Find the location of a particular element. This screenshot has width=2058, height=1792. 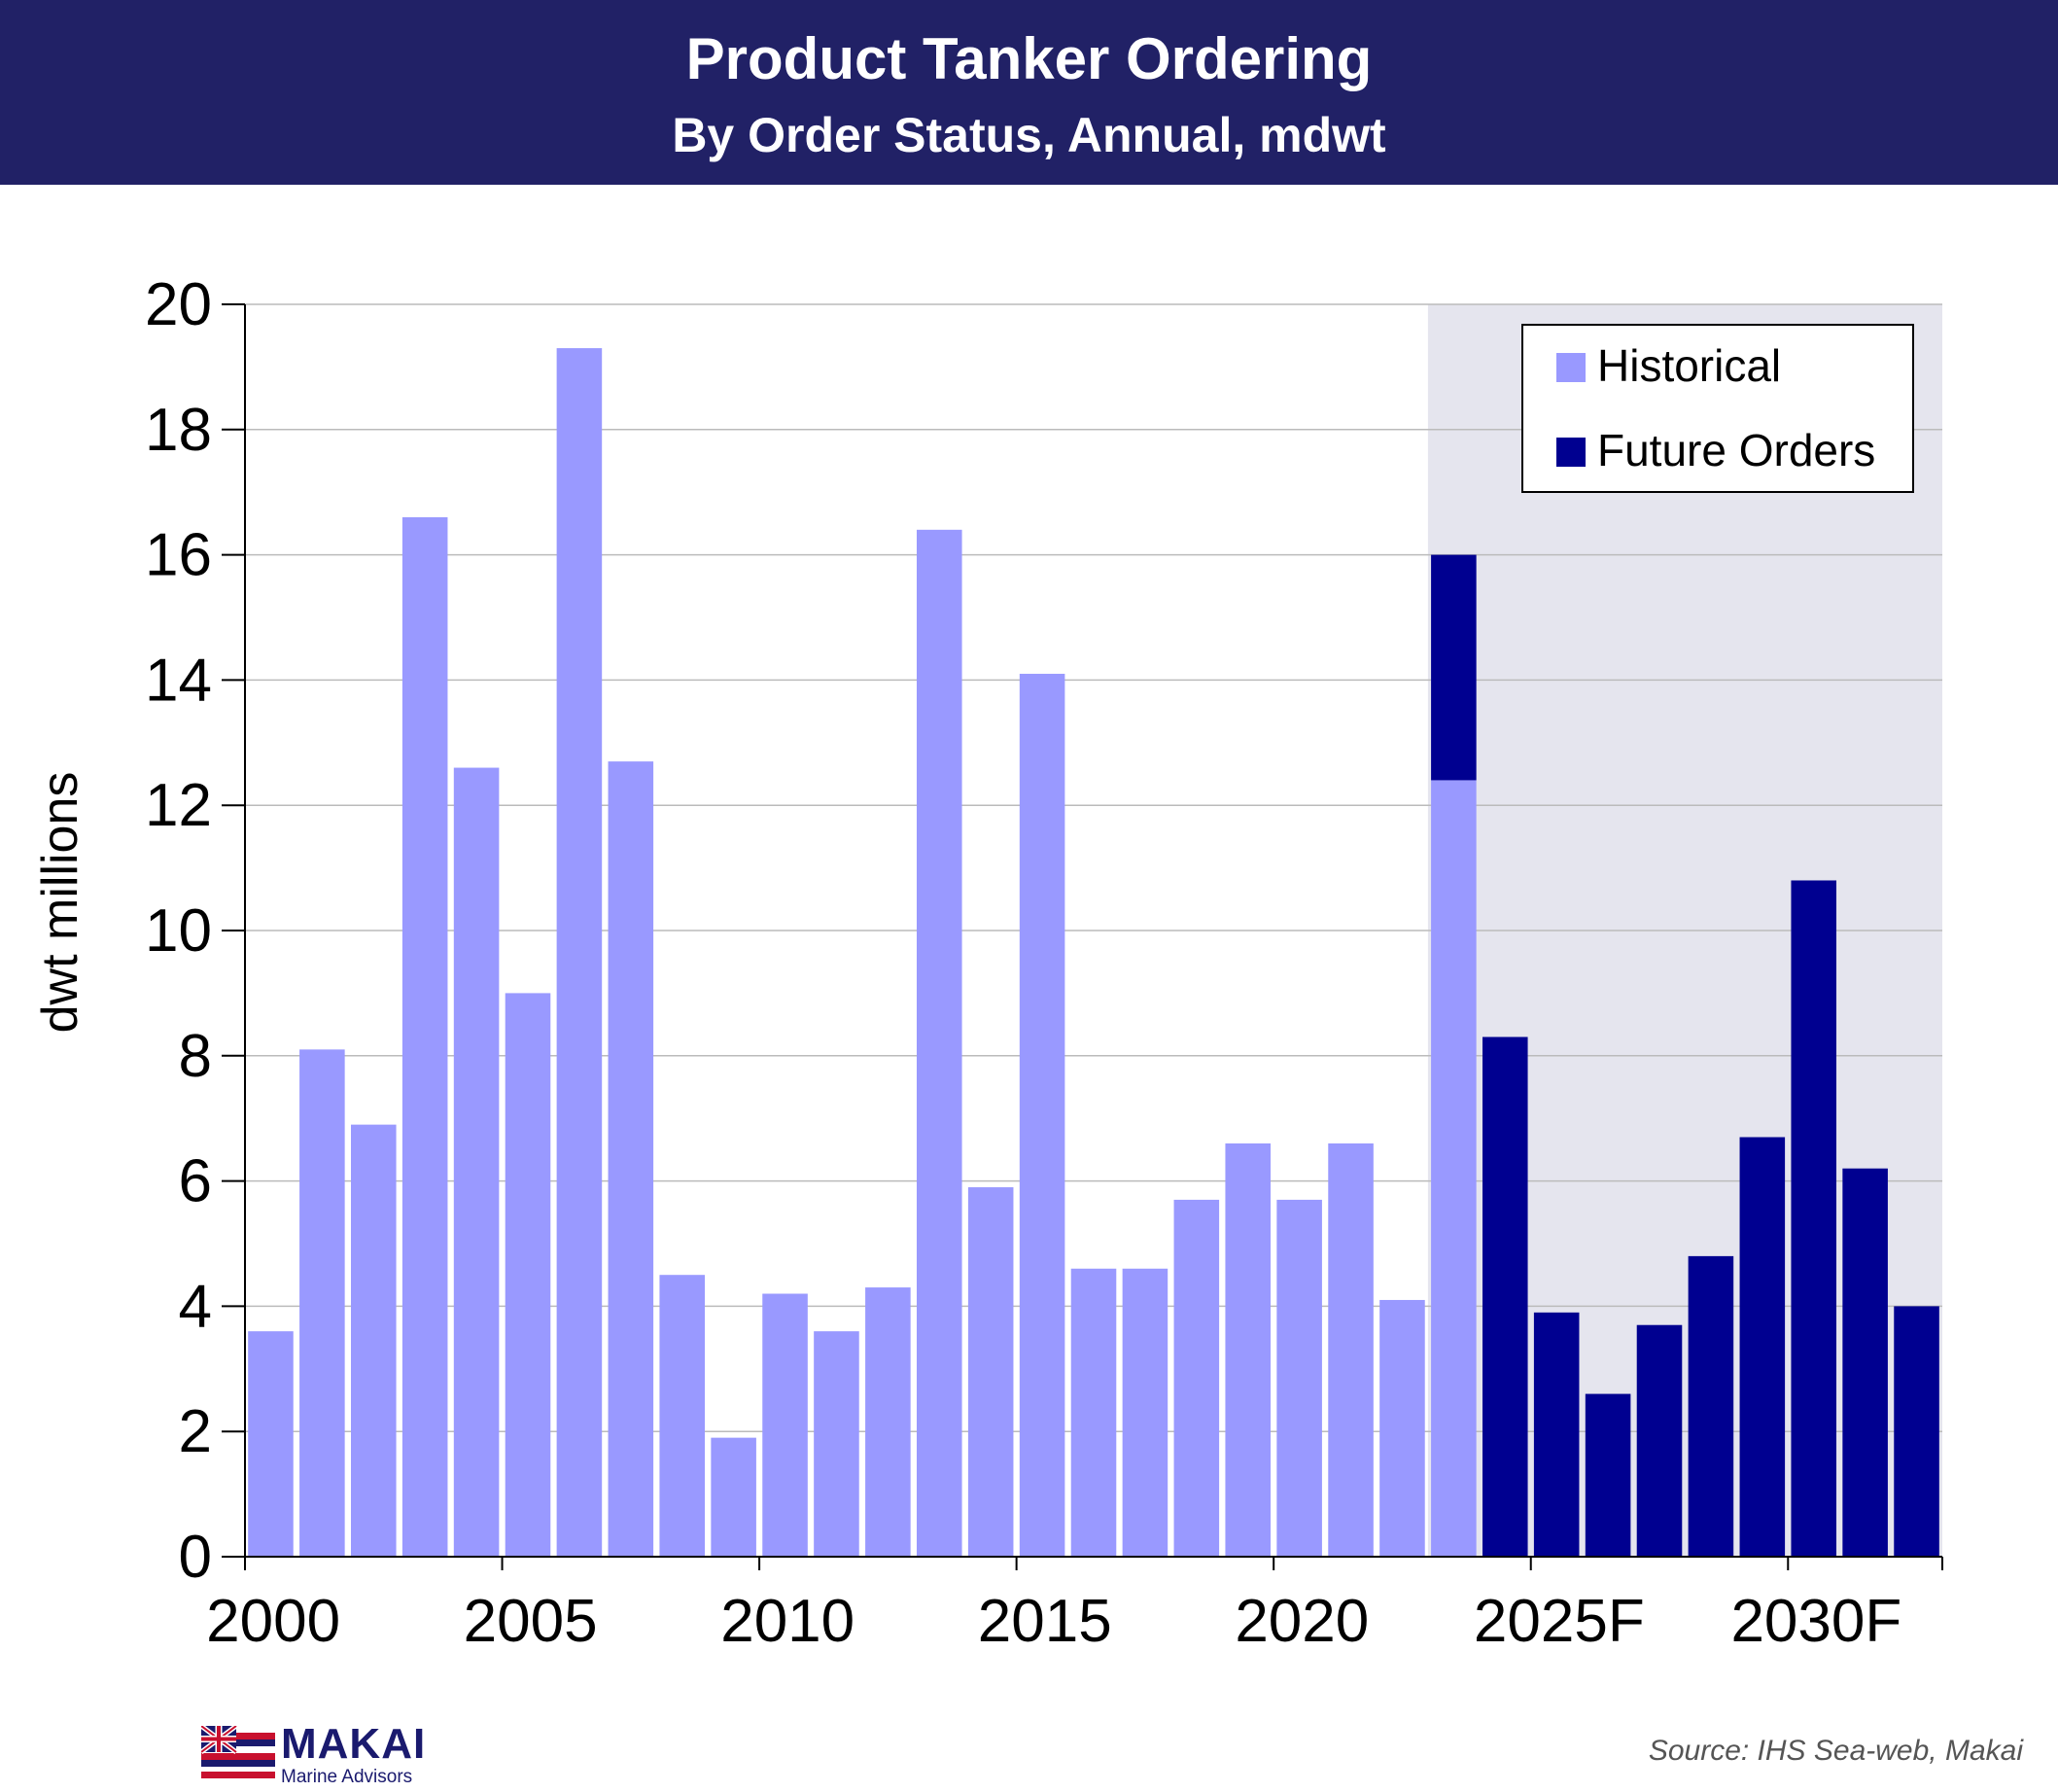

y-tick-label: 6 is located at coordinates (196, 1181).